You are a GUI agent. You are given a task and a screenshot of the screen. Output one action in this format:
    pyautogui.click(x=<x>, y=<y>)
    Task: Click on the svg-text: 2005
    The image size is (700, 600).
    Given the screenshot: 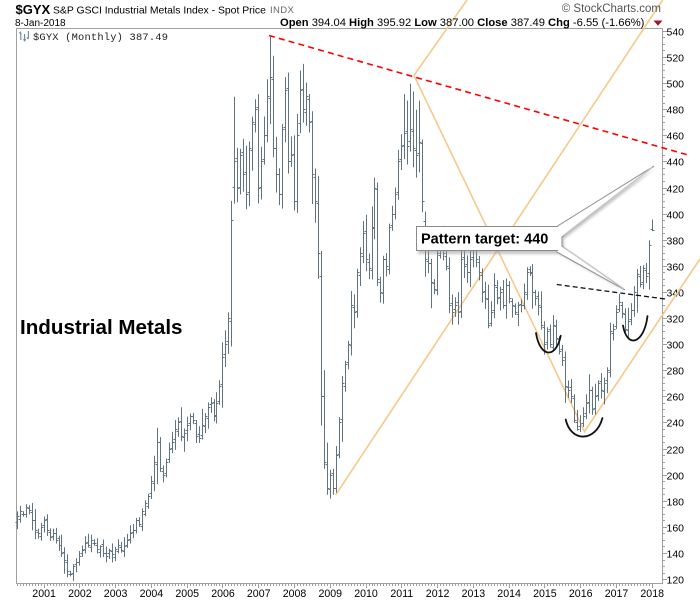 What is the action you would take?
    pyautogui.click(x=187, y=594)
    